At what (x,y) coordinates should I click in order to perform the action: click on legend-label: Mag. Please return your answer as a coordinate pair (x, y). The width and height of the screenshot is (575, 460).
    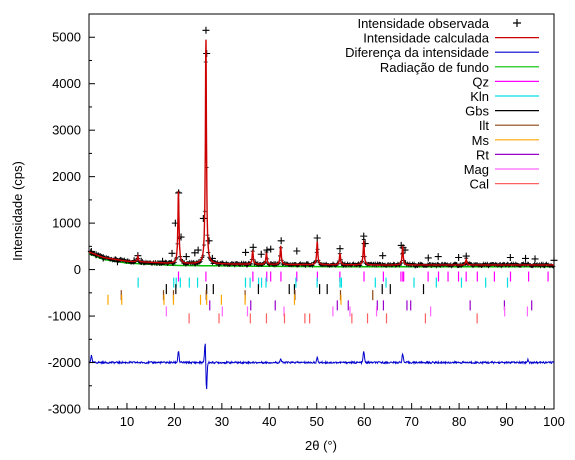
    Looking at the image, I should click on (476, 169).